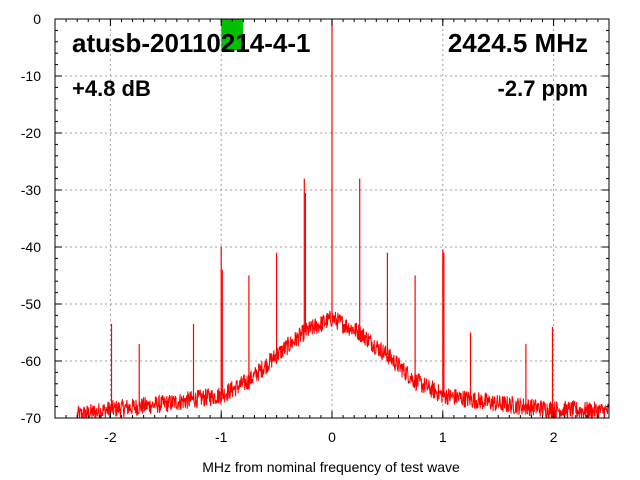 This screenshot has width=640, height=480. I want to click on chart-subtitle-right: -2.7 ppm, so click(543, 88).